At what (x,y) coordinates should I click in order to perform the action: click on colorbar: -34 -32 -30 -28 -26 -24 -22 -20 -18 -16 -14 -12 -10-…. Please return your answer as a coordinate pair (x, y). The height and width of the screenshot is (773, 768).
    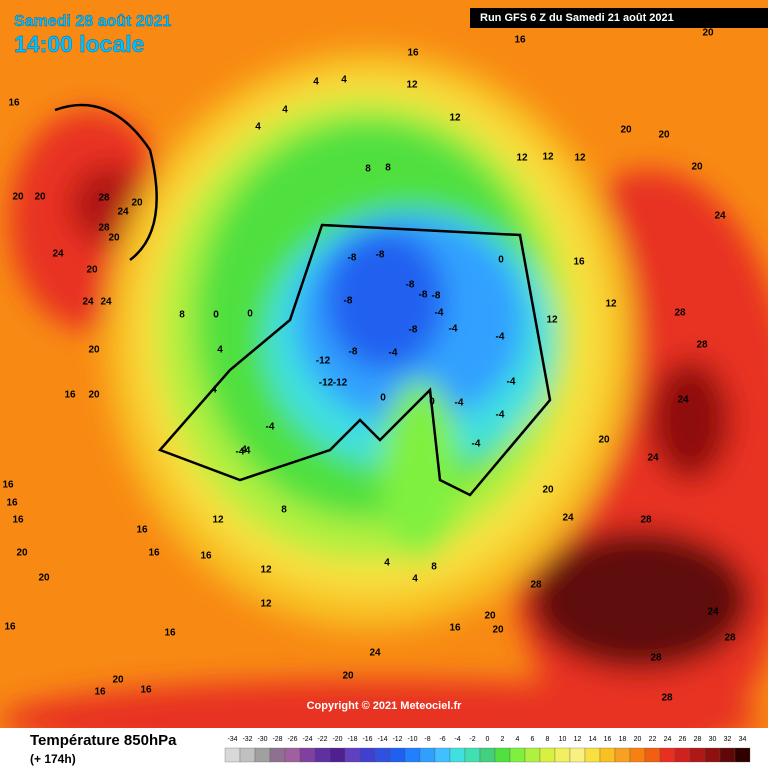
    Looking at the image, I should click on (487, 749).